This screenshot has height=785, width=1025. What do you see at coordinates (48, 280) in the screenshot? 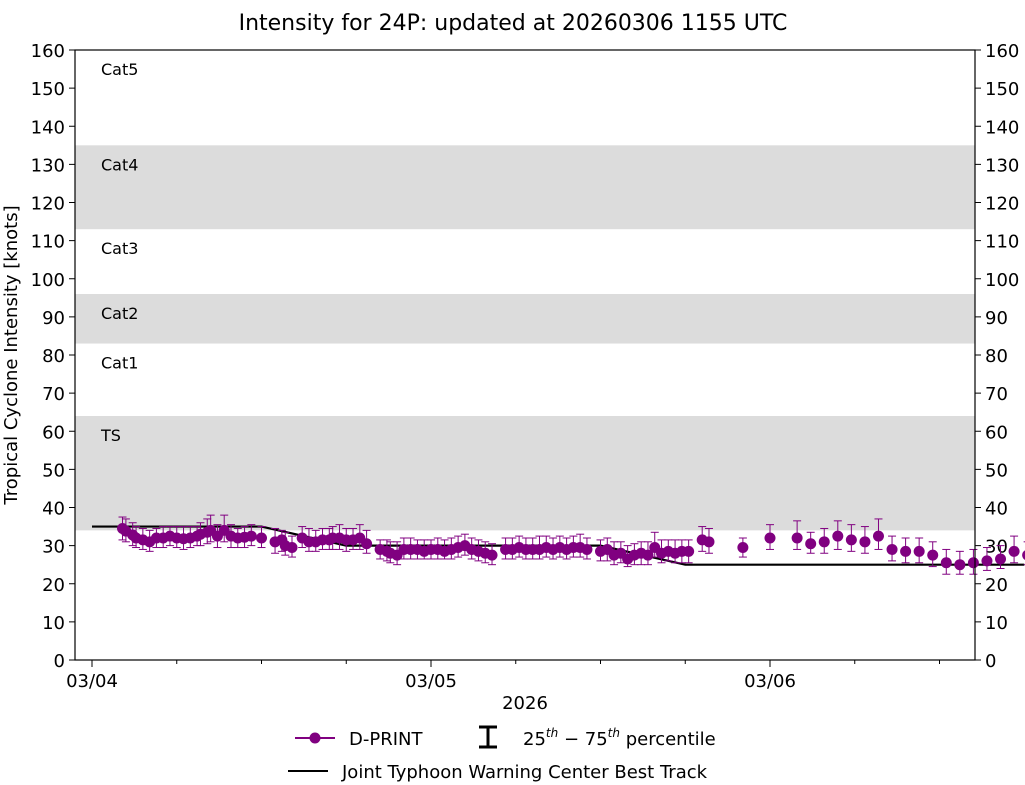
I see `y-tick-label-left: 100` at bounding box center [48, 280].